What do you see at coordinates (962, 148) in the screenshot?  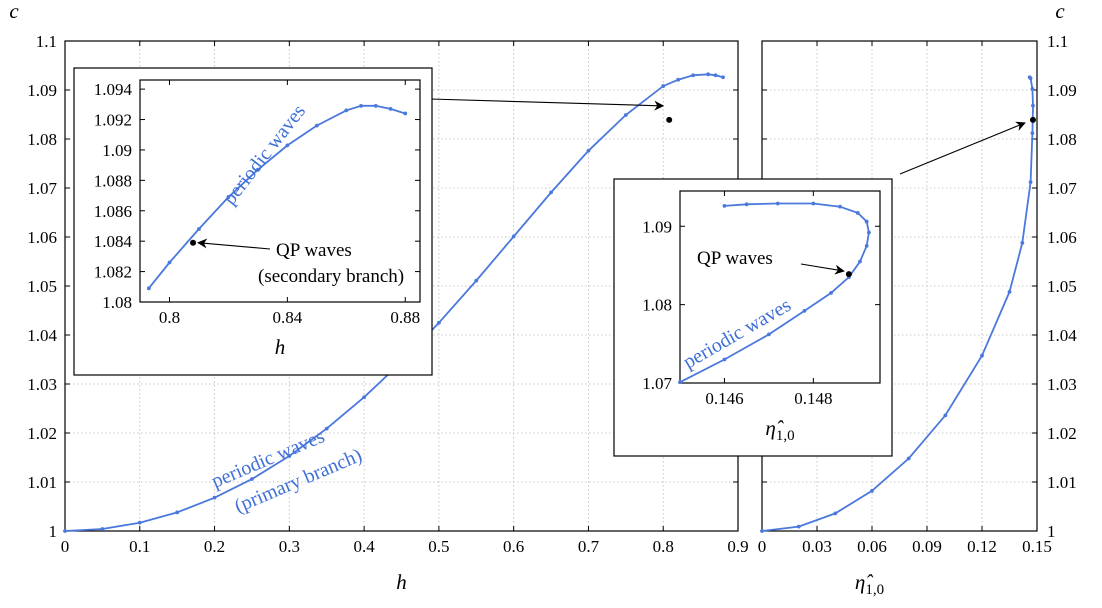 I see `callout-arrow-right` at bounding box center [962, 148].